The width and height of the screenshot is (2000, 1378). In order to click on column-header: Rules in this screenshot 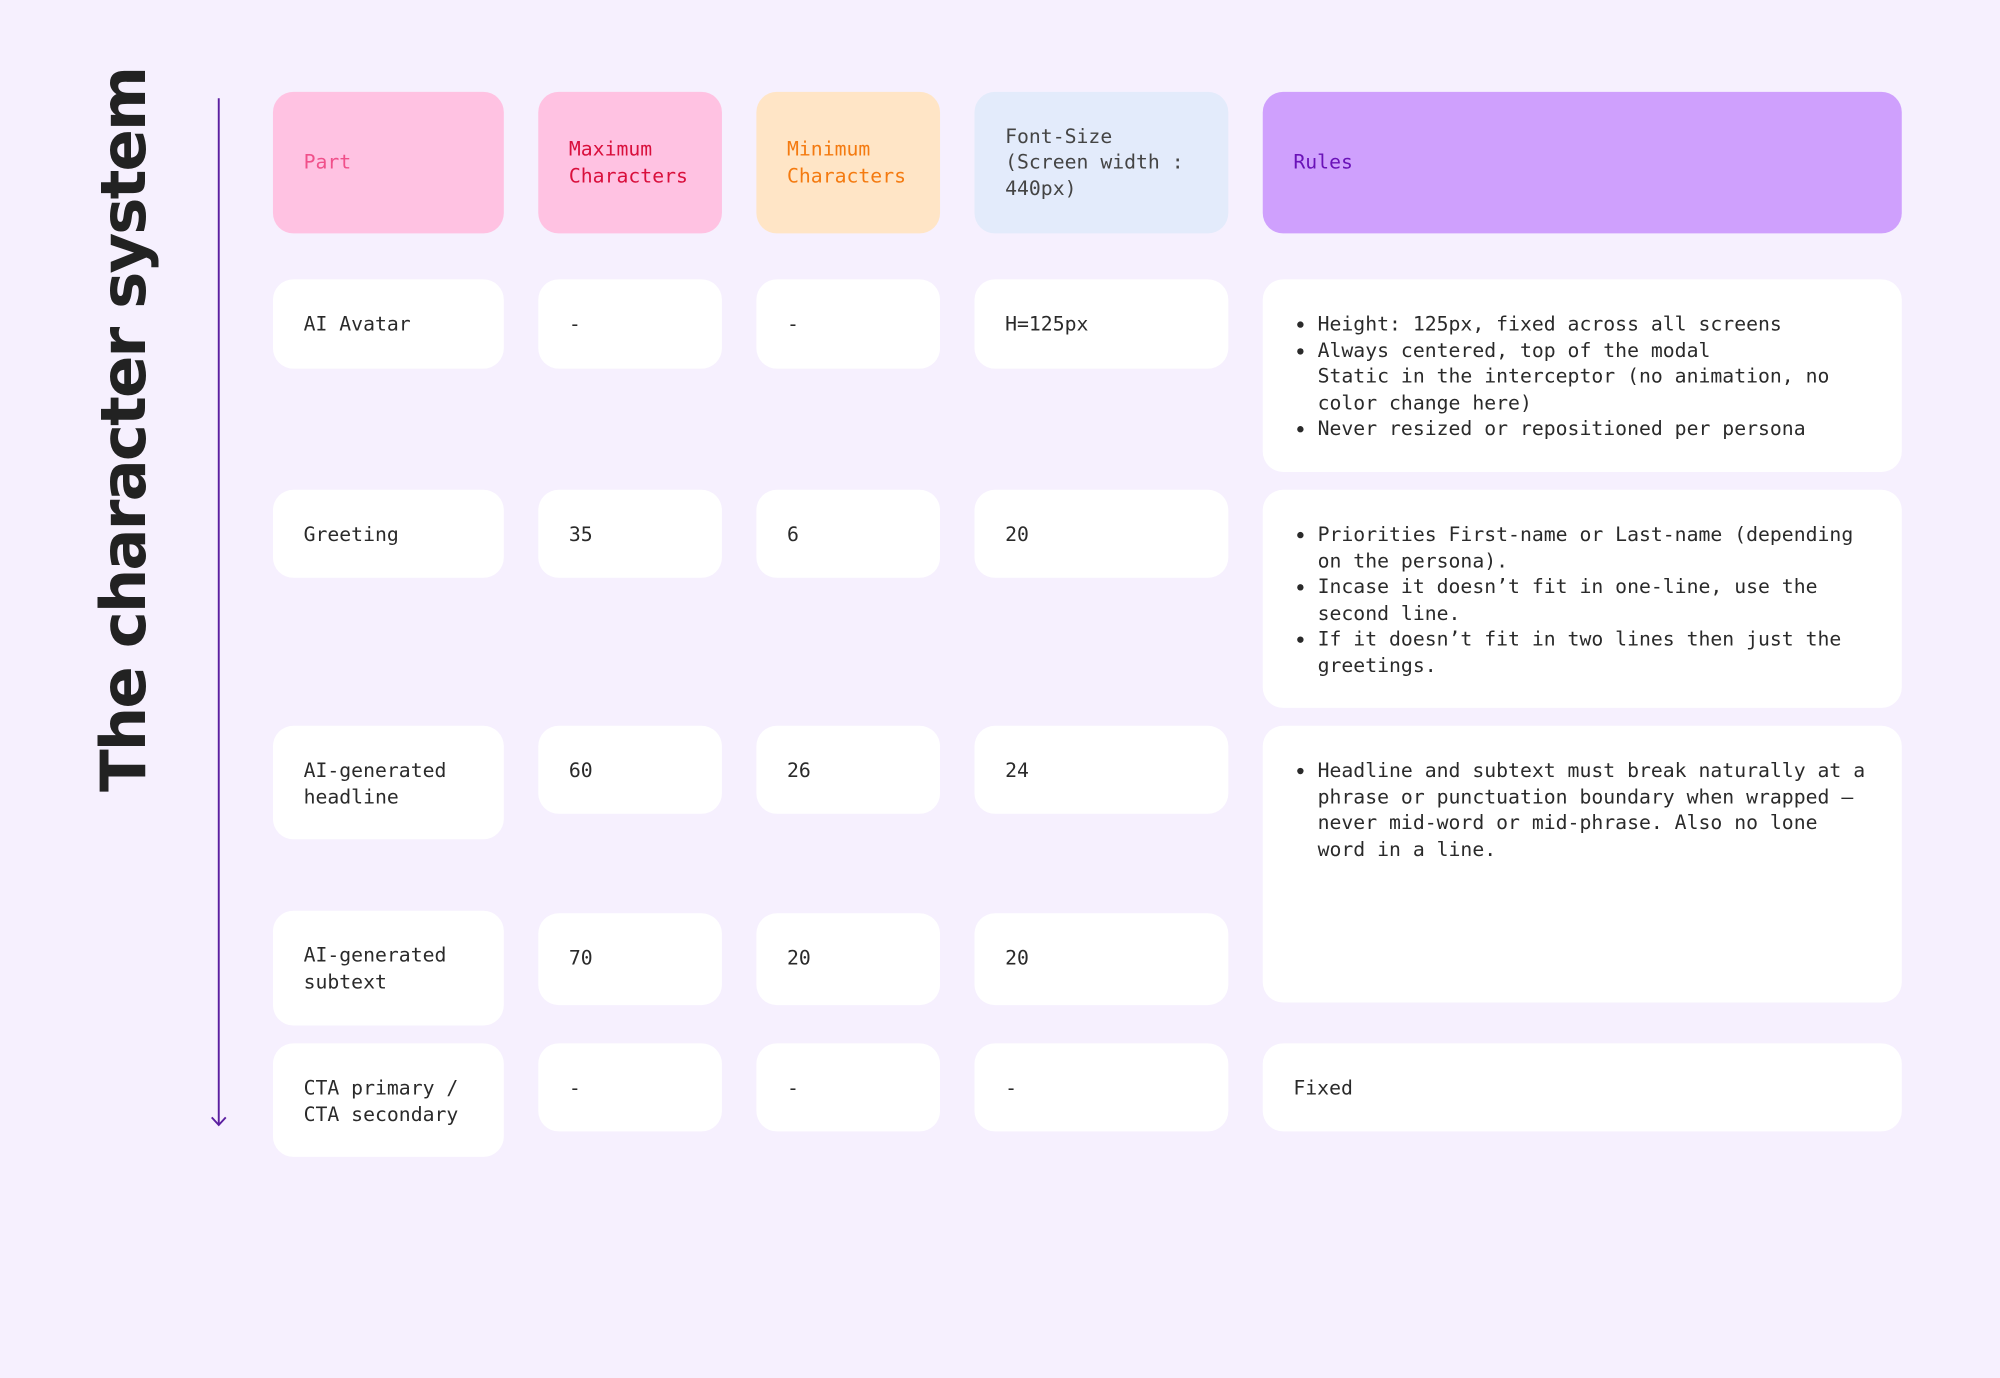, I will do `click(1582, 162)`.